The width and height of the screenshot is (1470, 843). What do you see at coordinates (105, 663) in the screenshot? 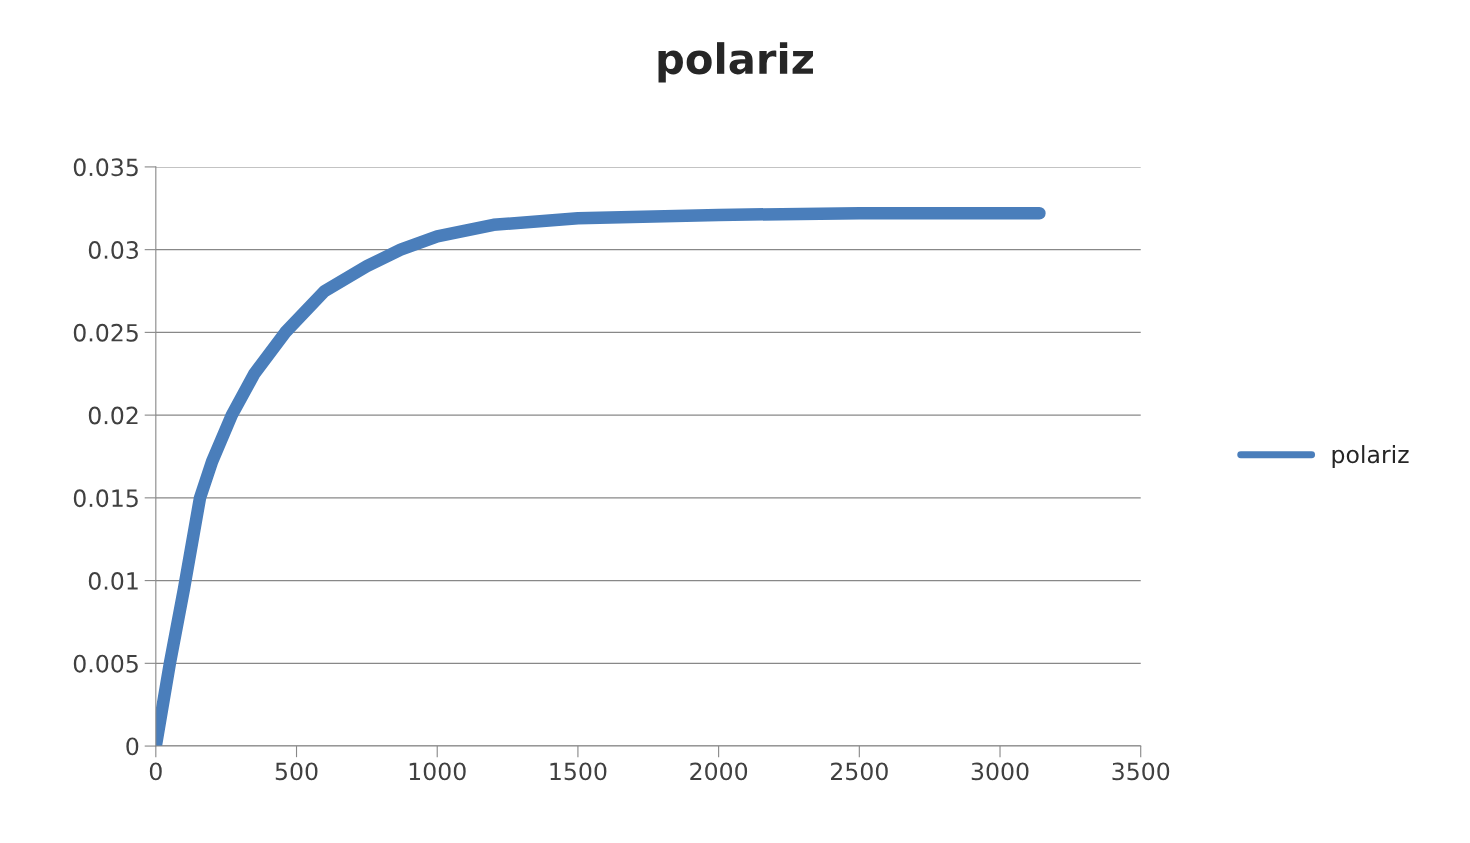
I see `y-tick-label: 0.005` at bounding box center [105, 663].